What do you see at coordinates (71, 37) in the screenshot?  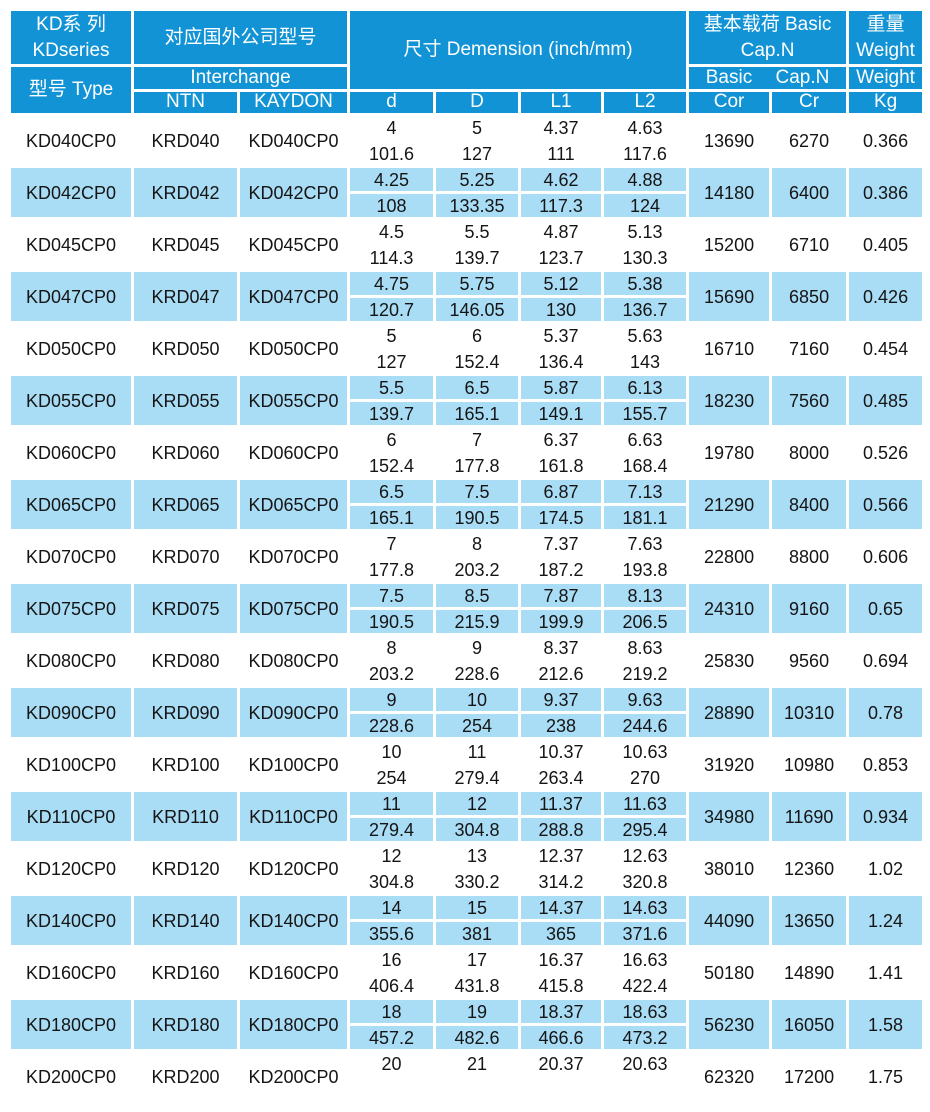 I see `header-kd-series: KD系 列 KDseries` at bounding box center [71, 37].